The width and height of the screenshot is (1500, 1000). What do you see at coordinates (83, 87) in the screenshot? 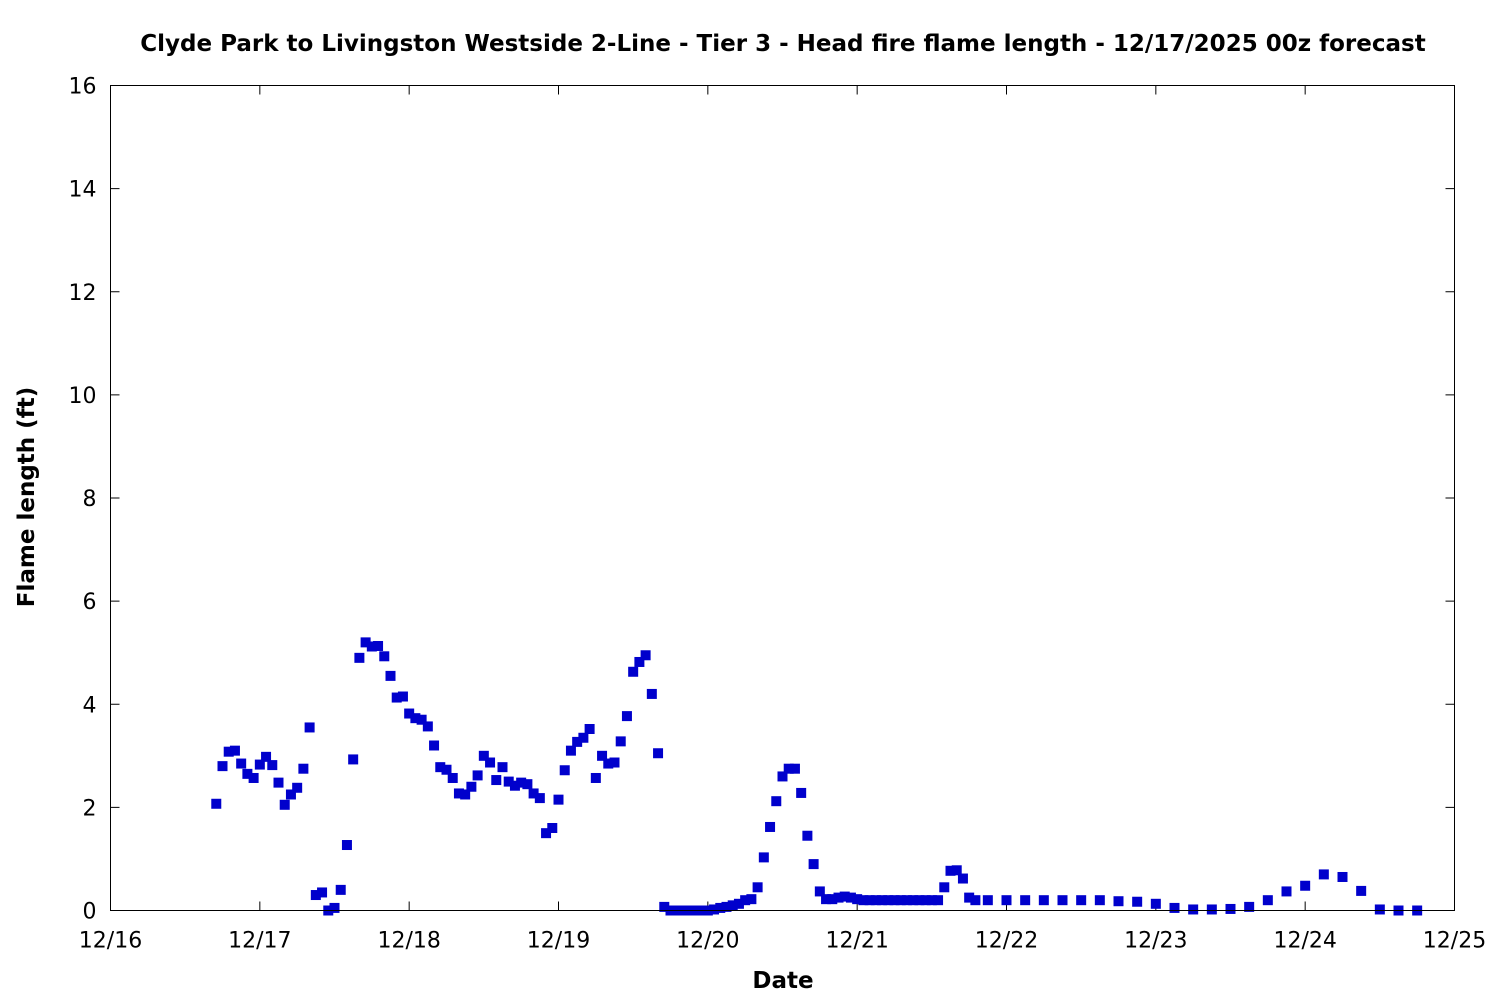
I see `y-tick-label: 16` at bounding box center [83, 87].